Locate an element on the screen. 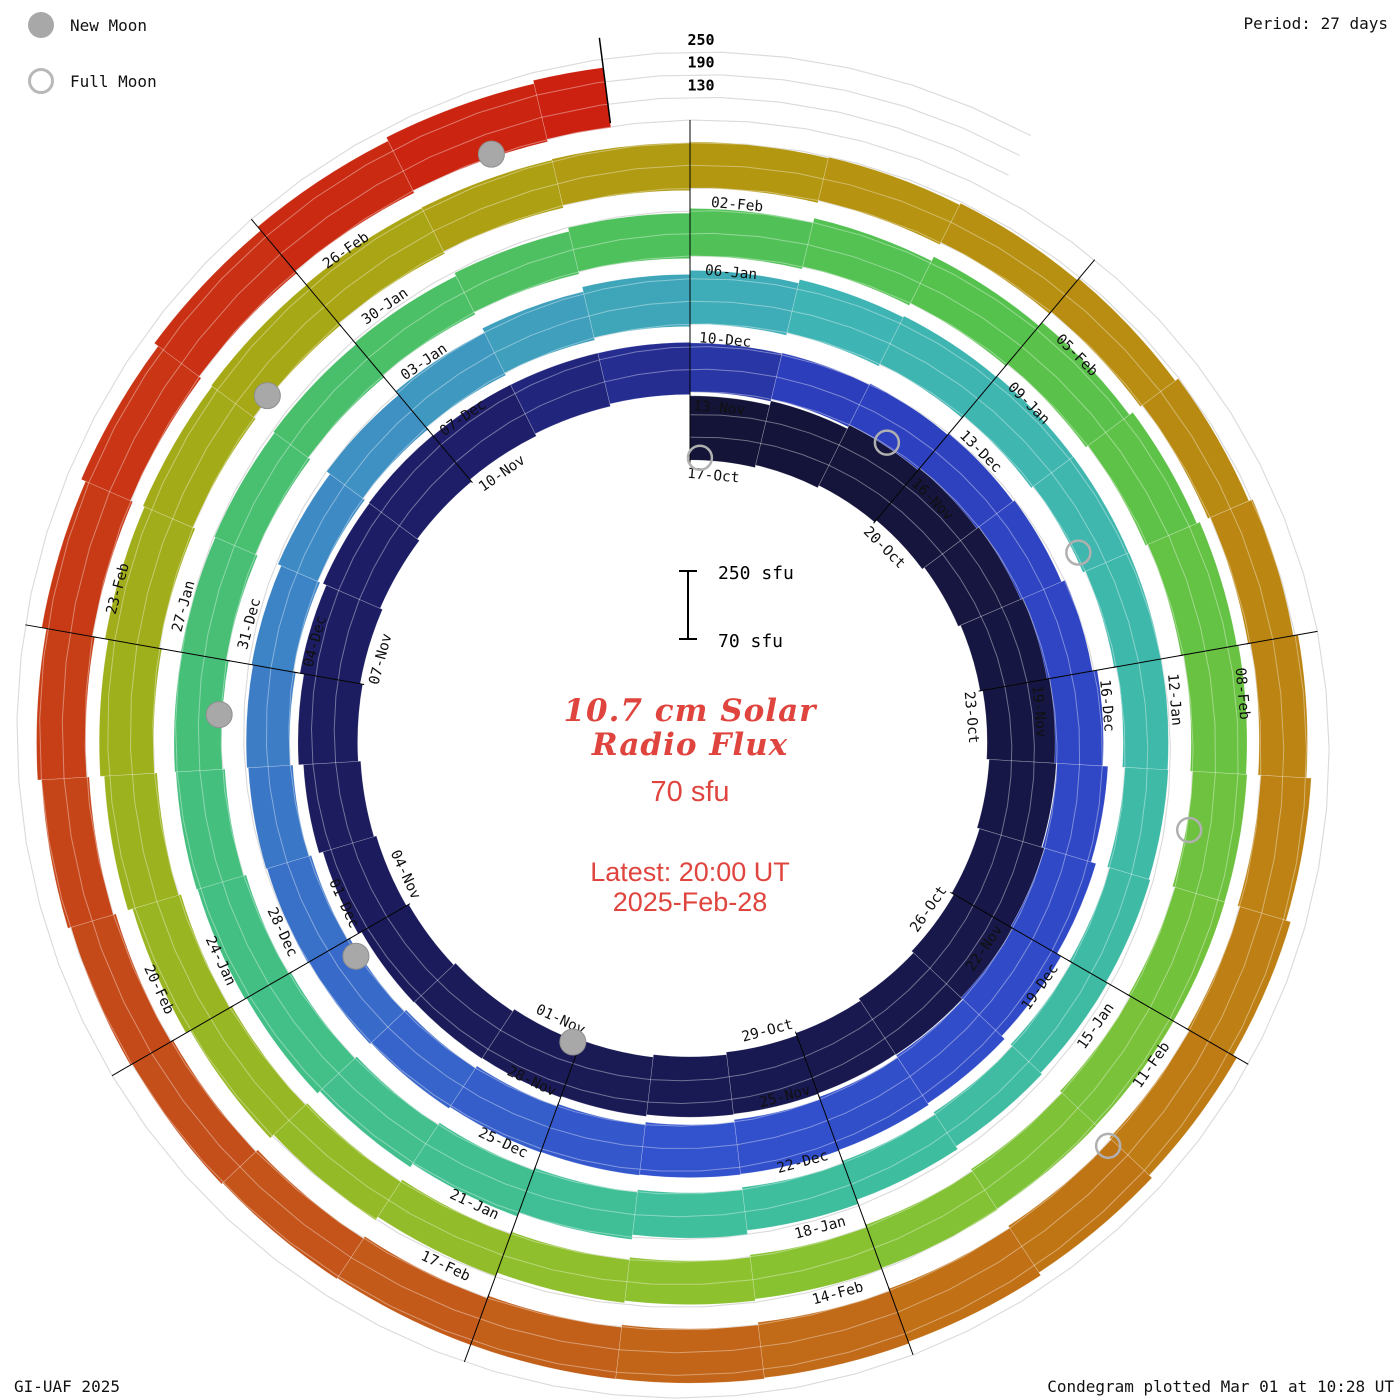  credit-right: Condegram plotted Mar 01 at 10:28 UT is located at coordinates (1220, 1386).